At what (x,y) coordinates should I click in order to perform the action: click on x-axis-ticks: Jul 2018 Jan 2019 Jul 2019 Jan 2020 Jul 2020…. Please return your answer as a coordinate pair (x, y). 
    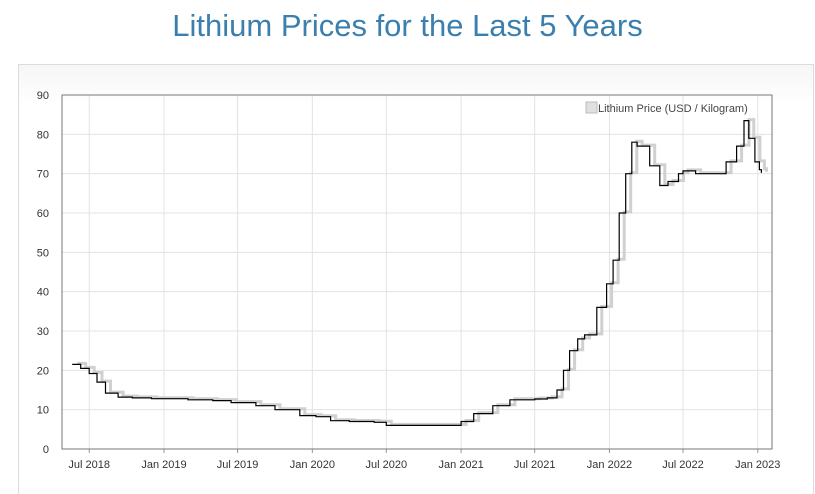
    Looking at the image, I should click on (424, 460).